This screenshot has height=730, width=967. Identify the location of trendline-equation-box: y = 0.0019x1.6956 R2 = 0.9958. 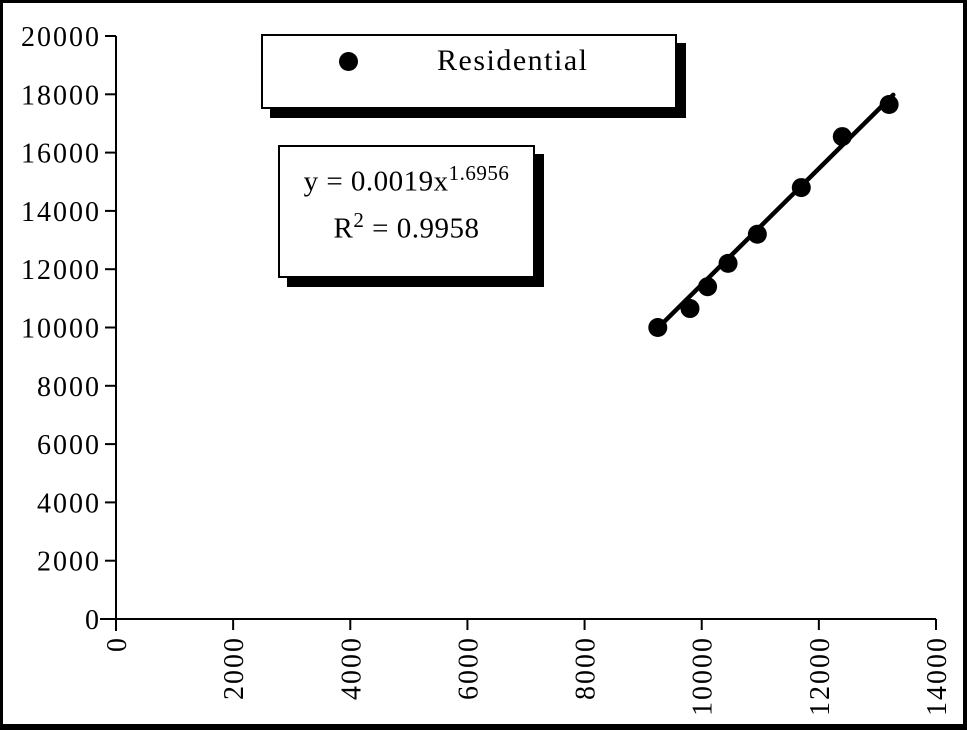
(406, 211).